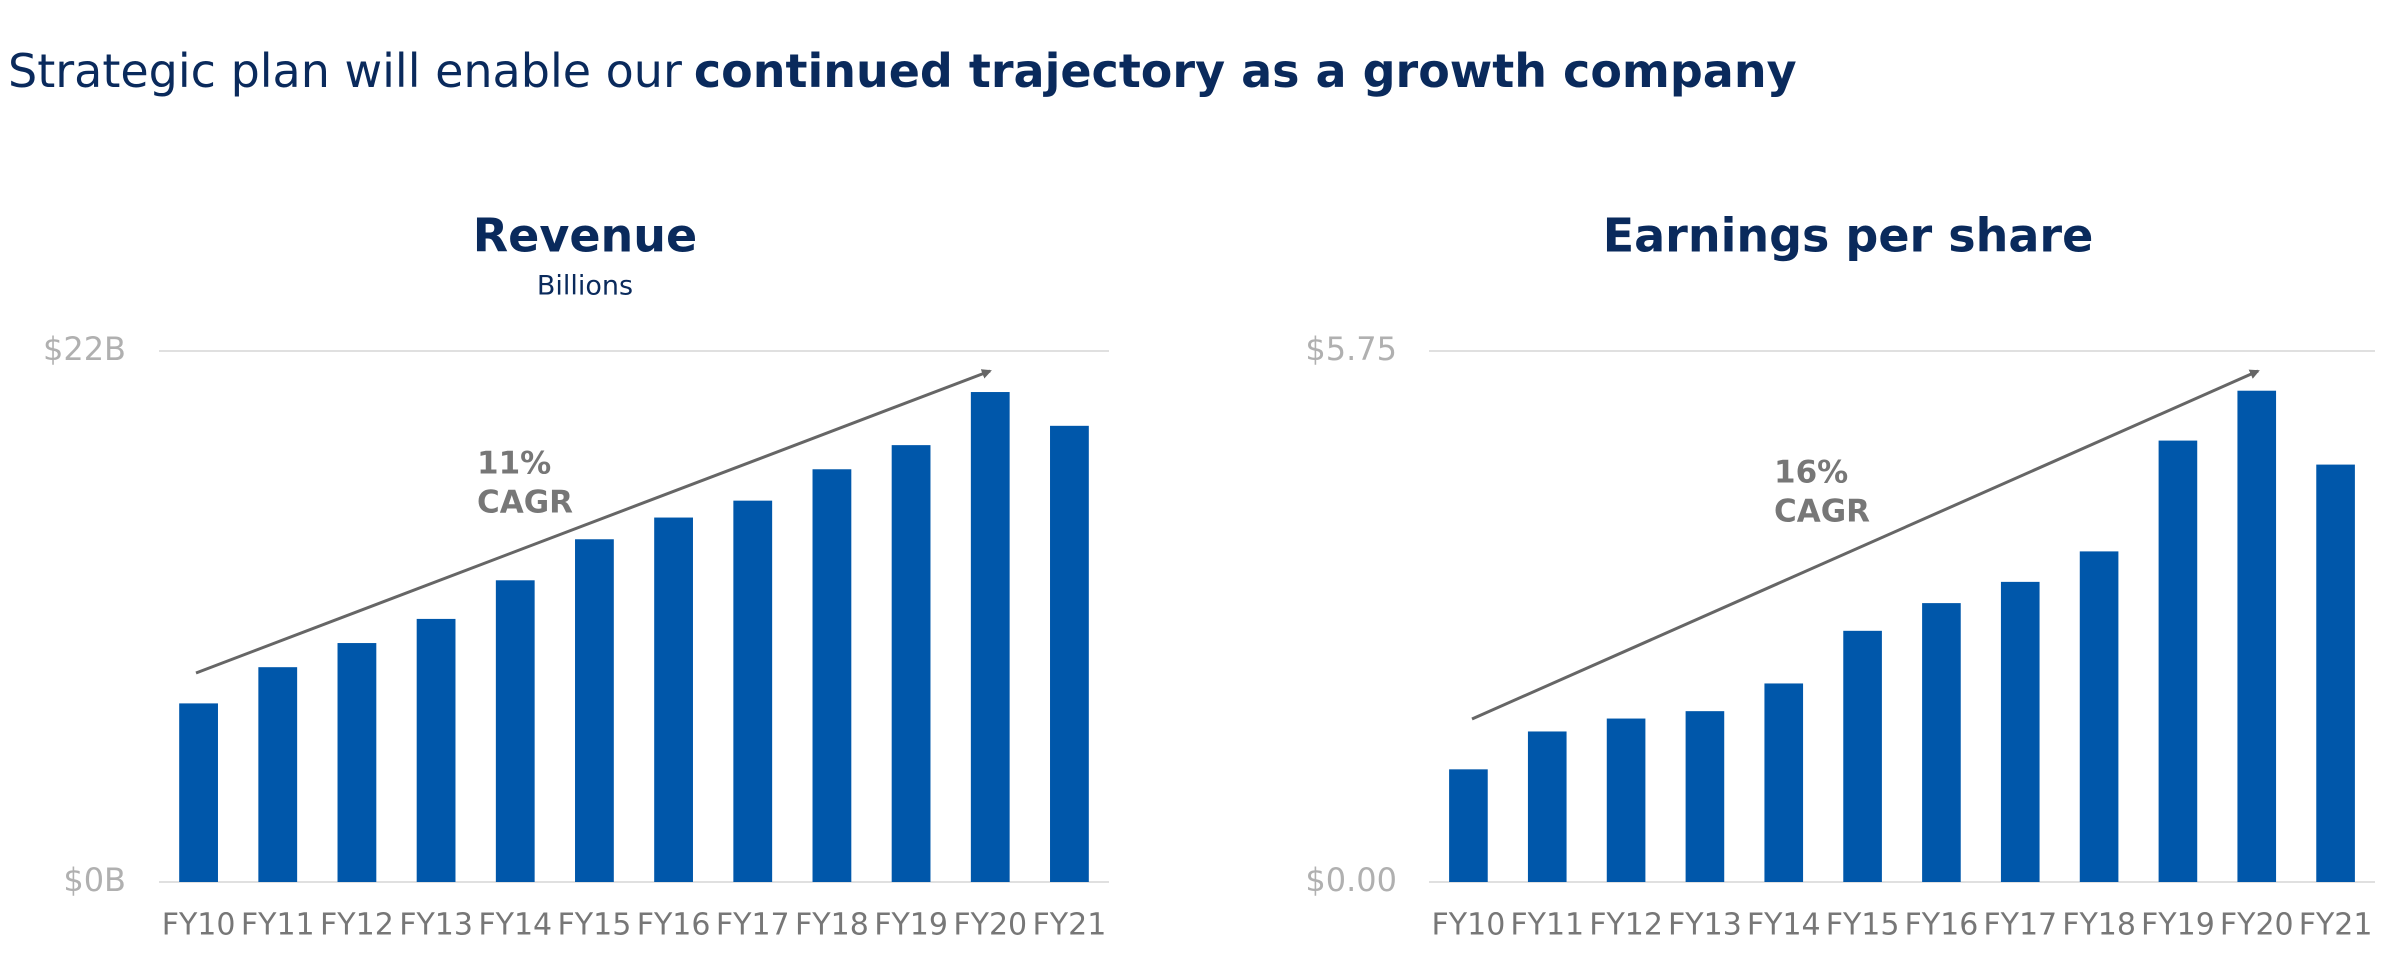 The image size is (2402, 968). What do you see at coordinates (345, 71) in the screenshot?
I see `title-regular: Strategic plan will enable our` at bounding box center [345, 71].